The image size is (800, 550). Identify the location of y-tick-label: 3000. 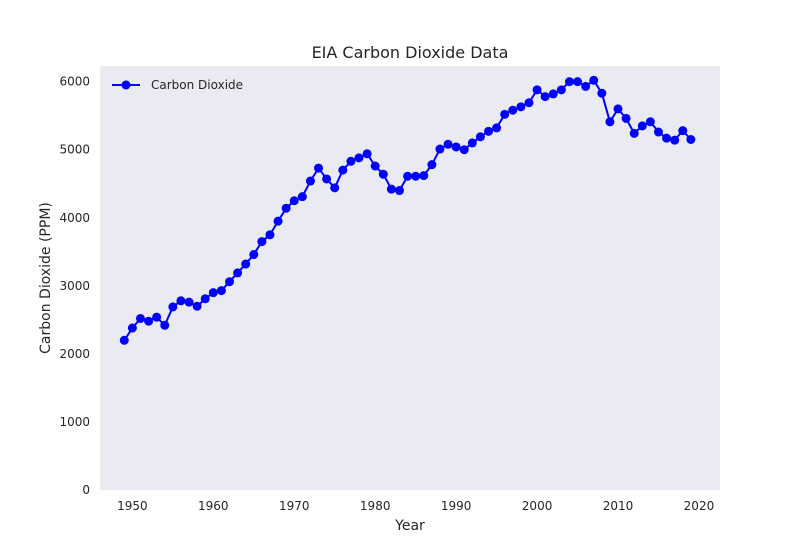
(74, 286).